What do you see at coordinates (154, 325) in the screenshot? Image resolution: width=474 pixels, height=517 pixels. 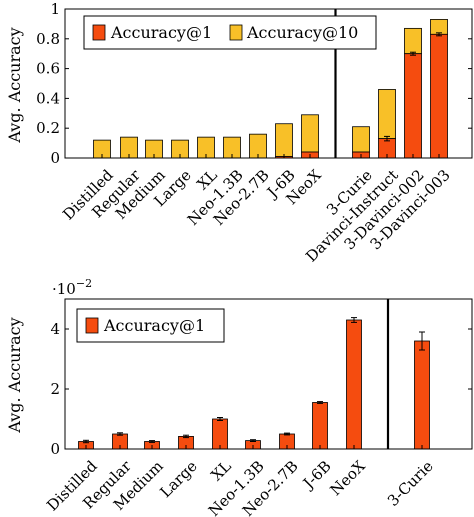 I see `bottom-legend-label-accuracy1: Accuracy@1` at bounding box center [154, 325].